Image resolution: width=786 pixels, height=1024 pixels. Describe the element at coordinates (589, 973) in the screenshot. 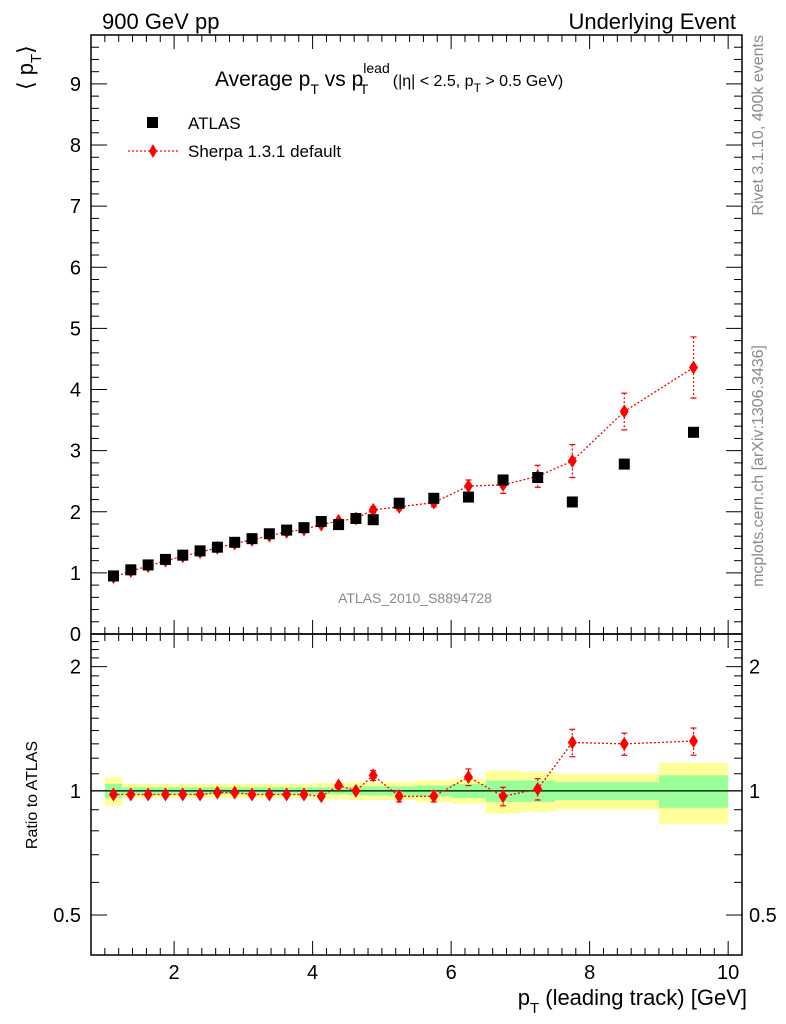

I see `x-tick-label: 8` at that location.